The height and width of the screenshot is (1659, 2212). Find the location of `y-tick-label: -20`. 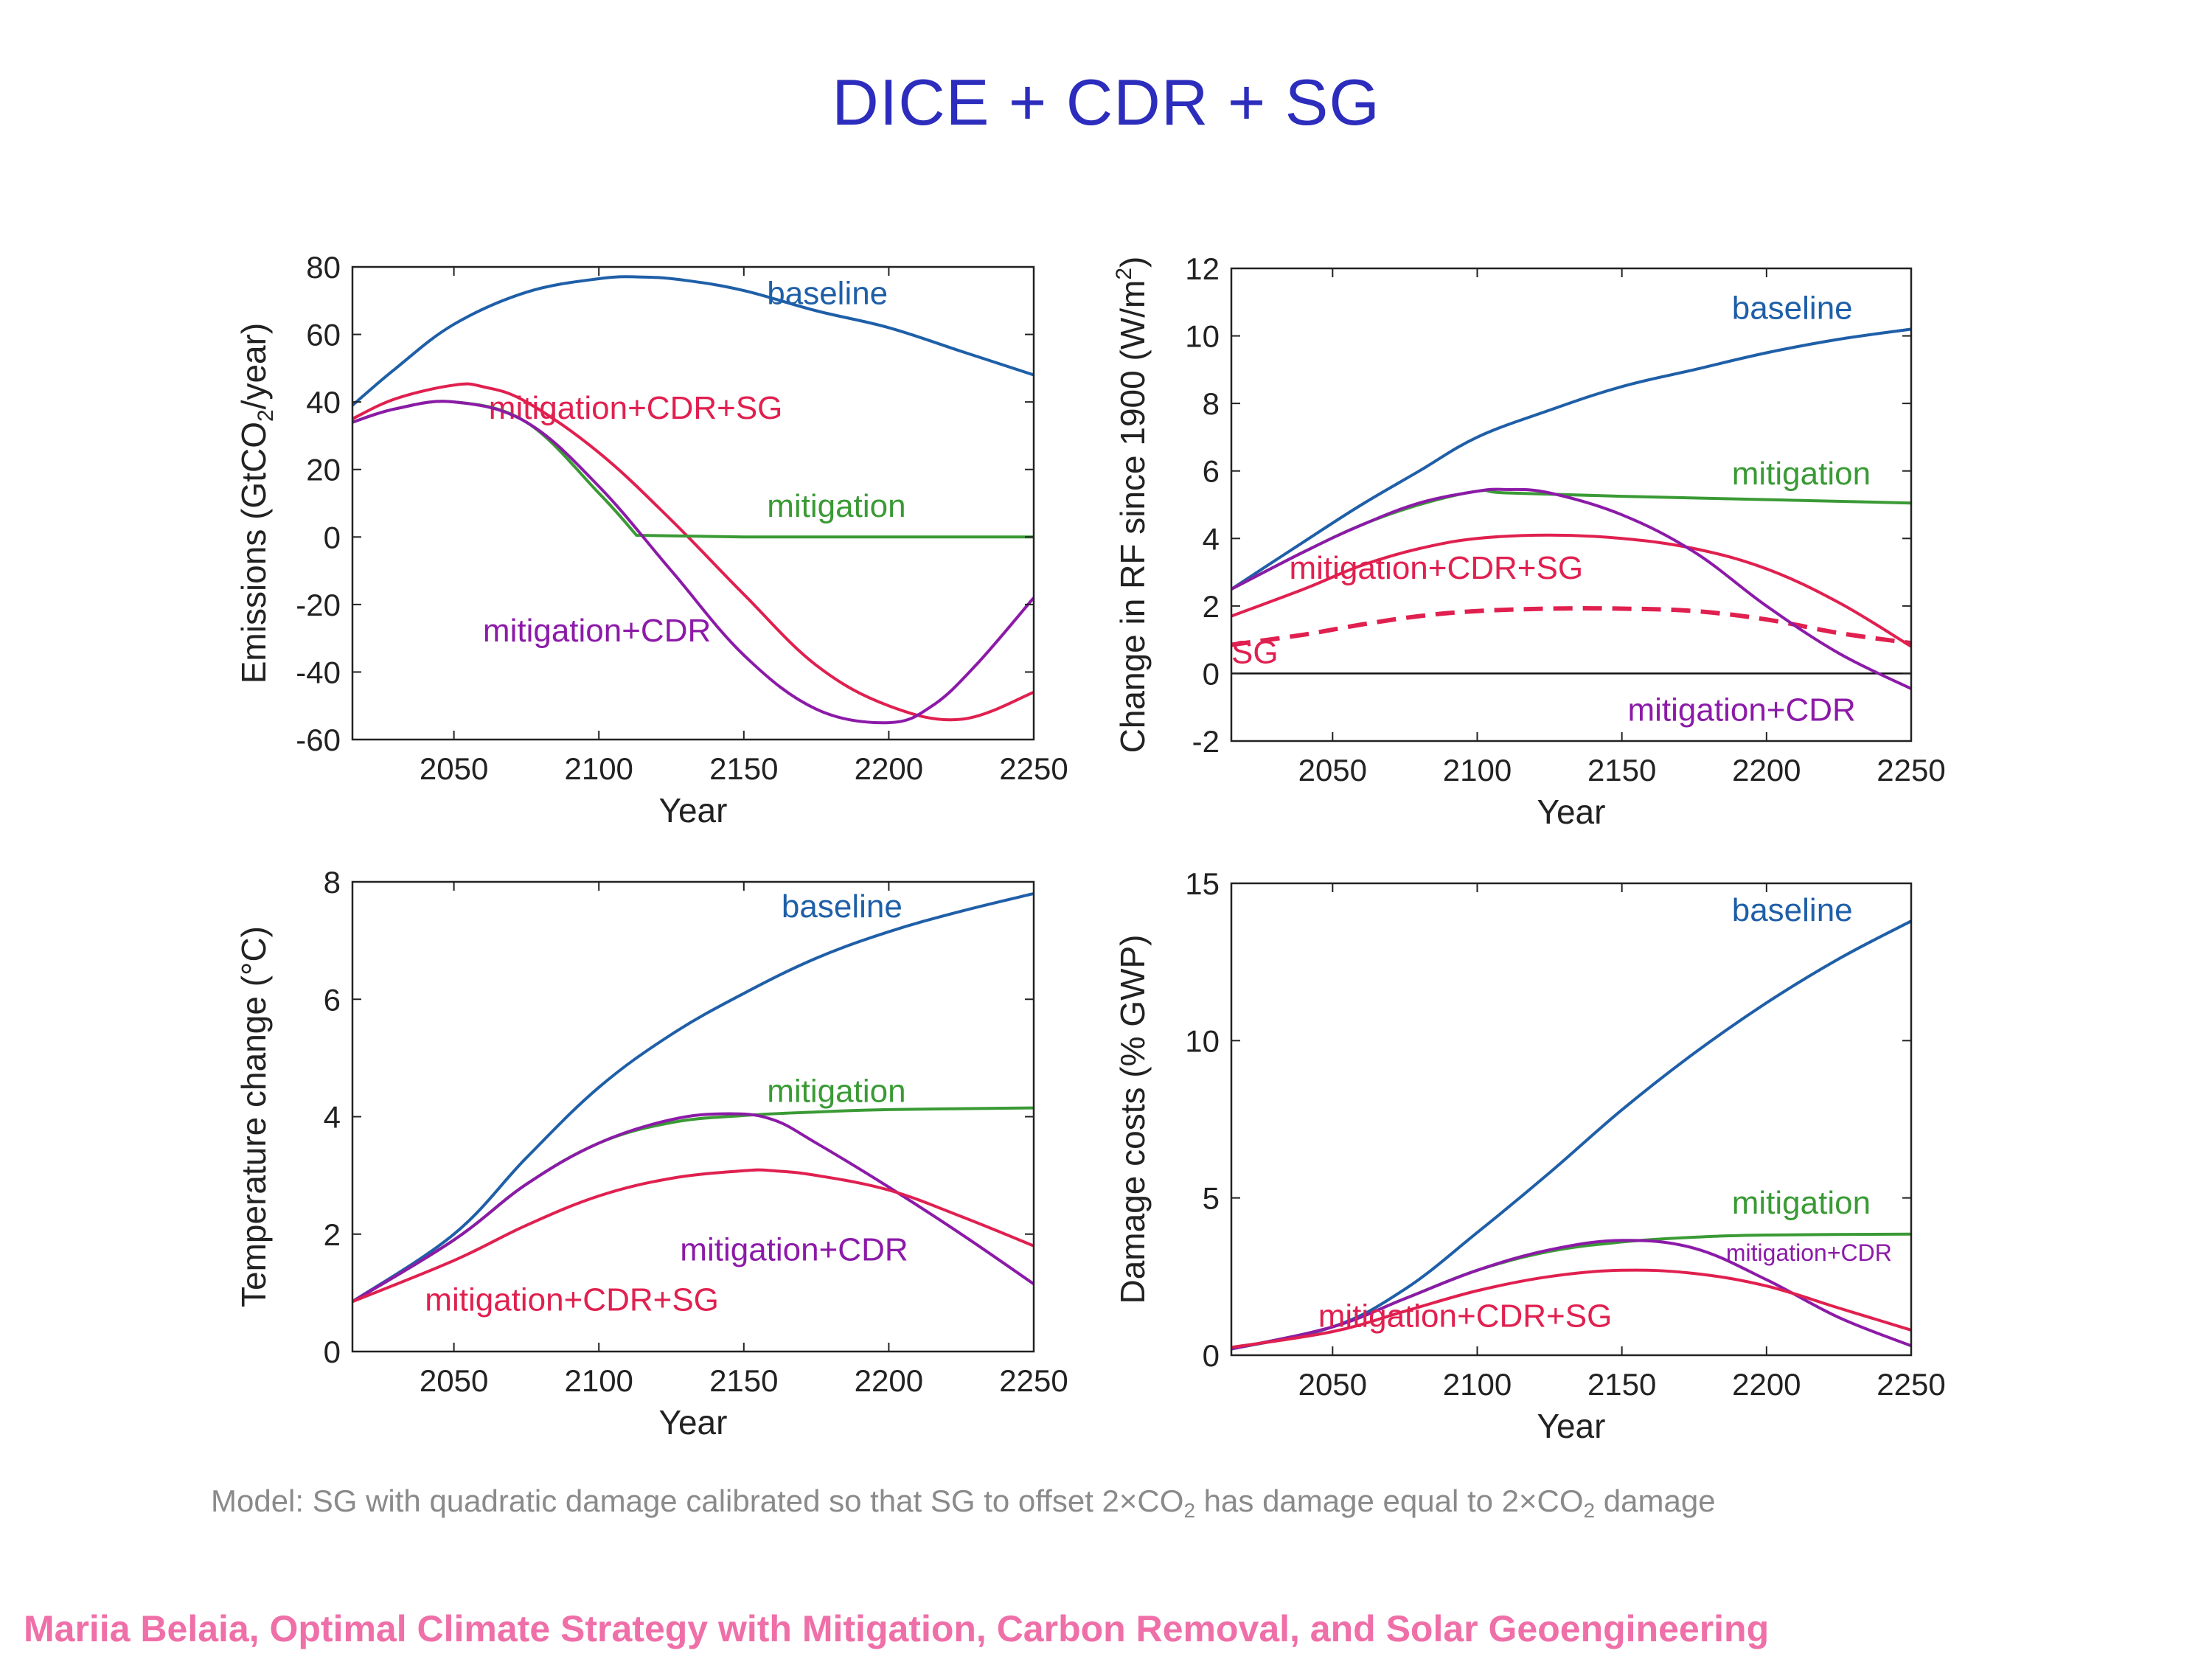

y-tick-label: -20 is located at coordinates (318, 605).